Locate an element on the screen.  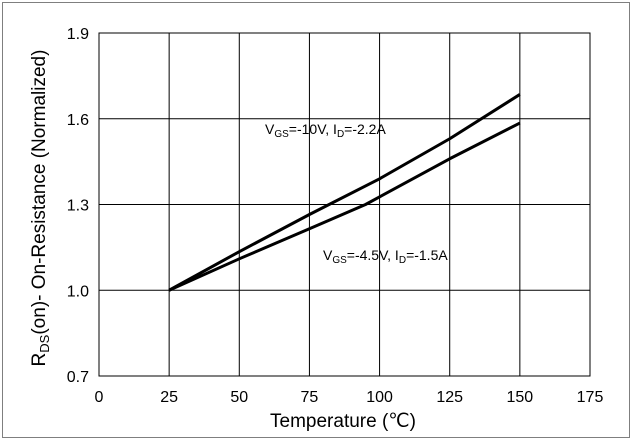
x-tick-label: 75 is located at coordinates (310, 397).